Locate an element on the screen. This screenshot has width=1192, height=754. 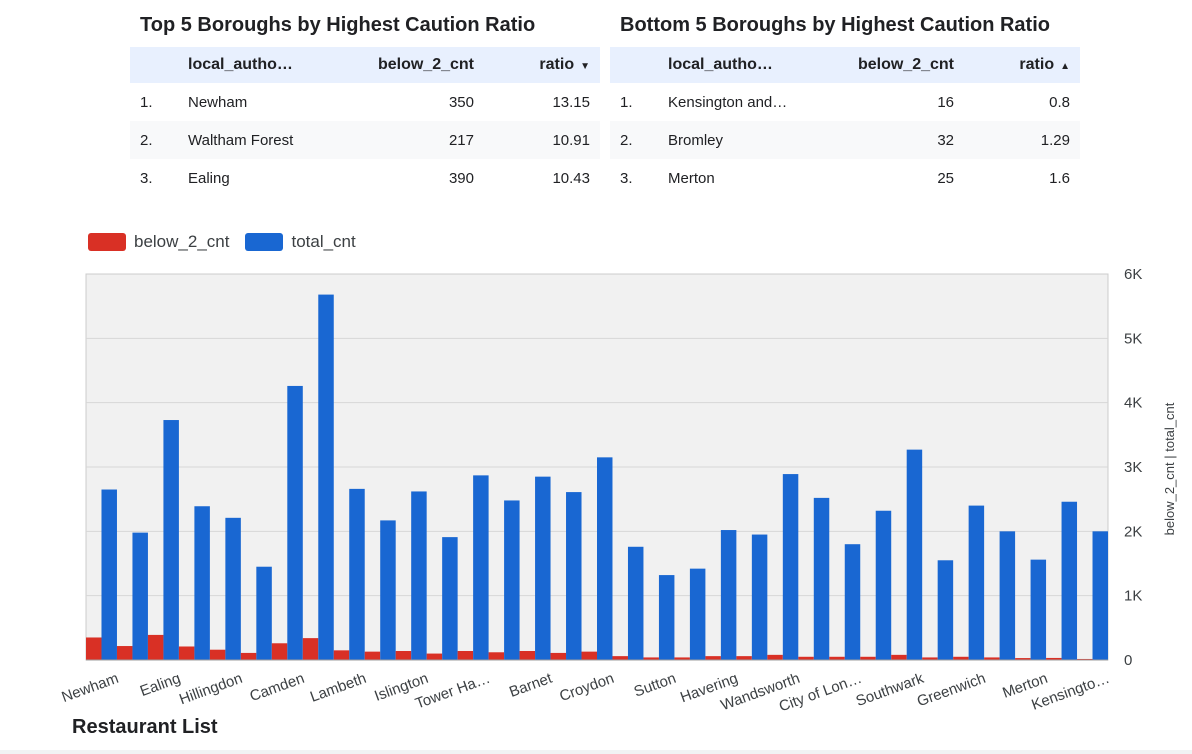
legend-item-below-2-cnt: below_2_cnt is located at coordinates (158, 242).